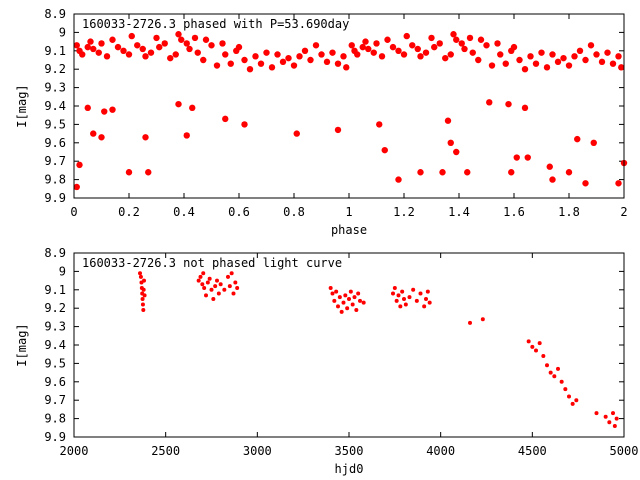 This screenshot has height=480, width=640. What do you see at coordinates (55, 382) in the screenshot?
I see `y-tick-label: 9.6` at bounding box center [55, 382].